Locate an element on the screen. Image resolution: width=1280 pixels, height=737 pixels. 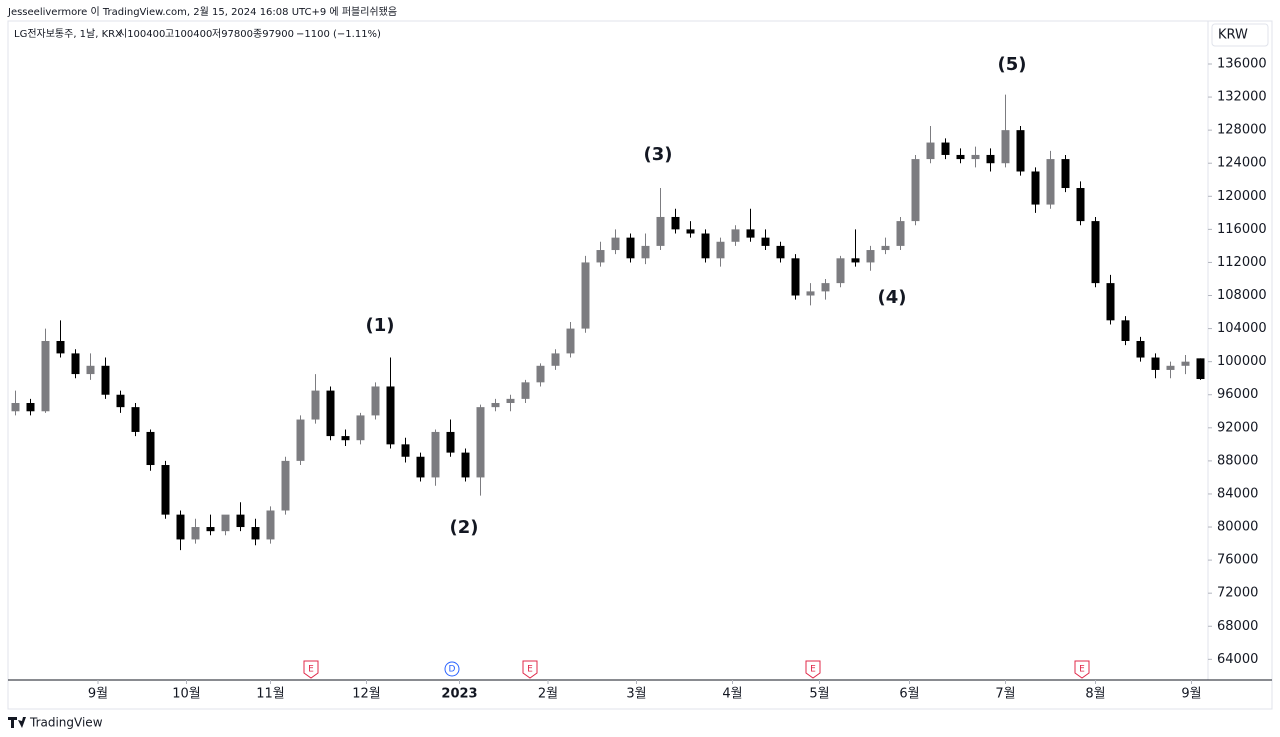
y-tick-label: 120000 is located at coordinates (1242, 196).